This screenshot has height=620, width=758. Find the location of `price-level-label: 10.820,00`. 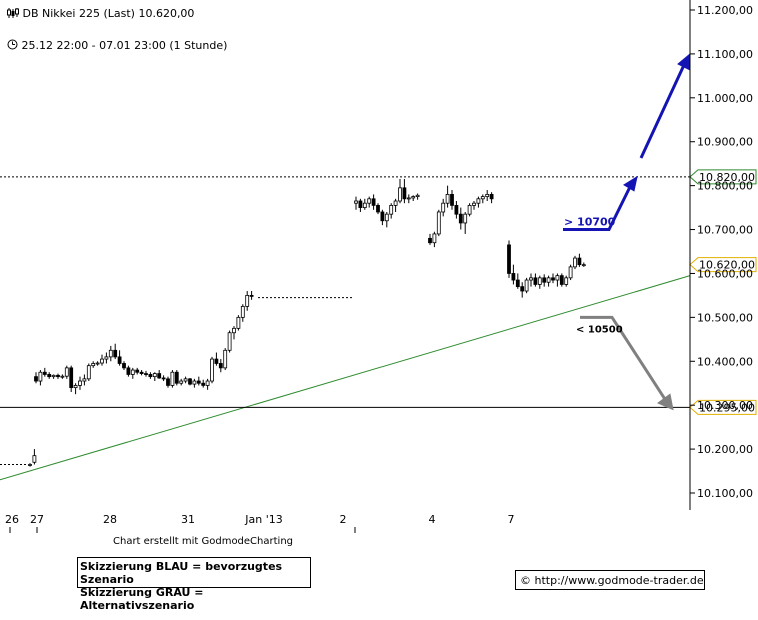

price-level-label: 10.820,00 is located at coordinates (727, 177).